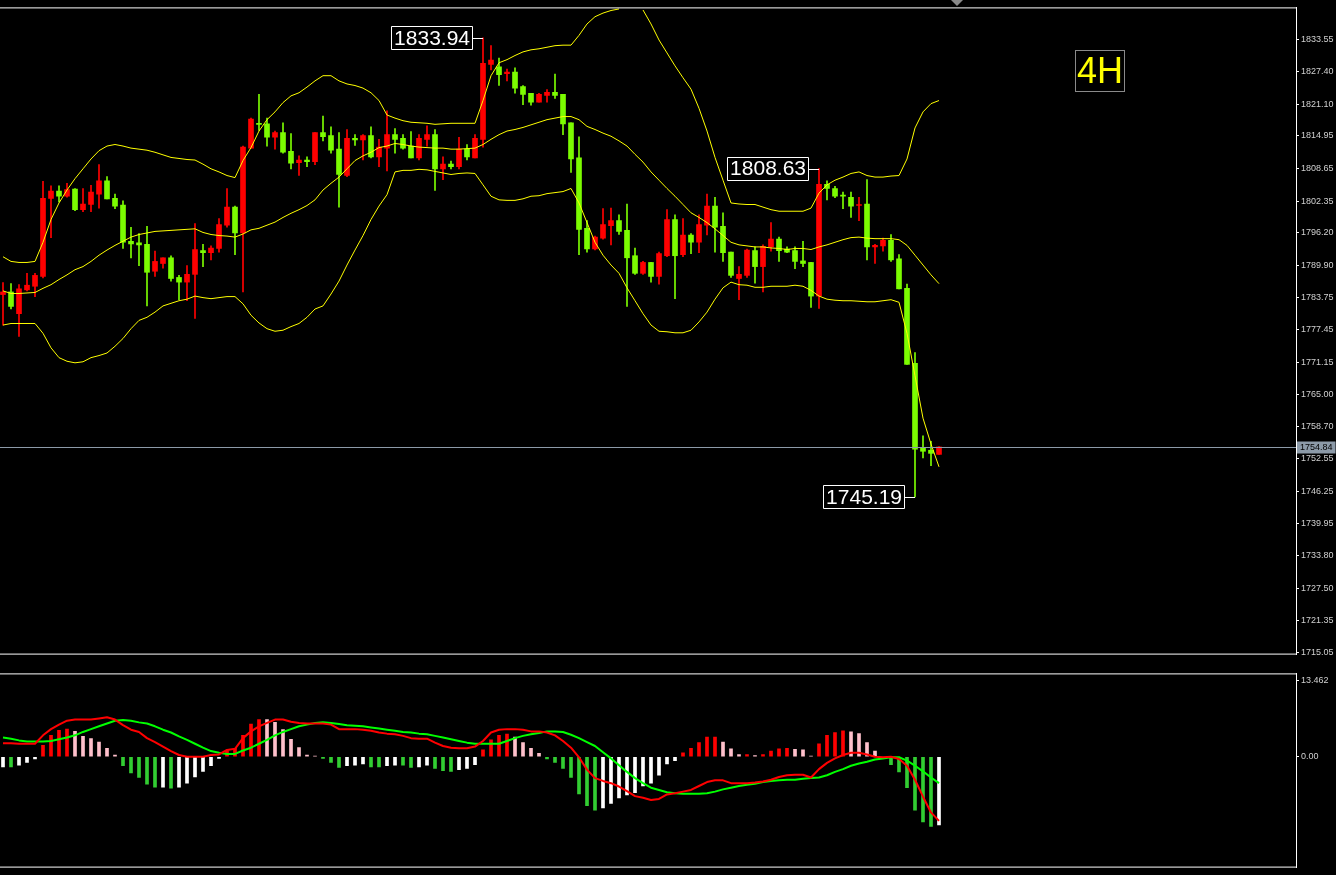  Describe the element at coordinates (1317, 587) in the screenshot. I see `y-tick-label: 1727.50` at that location.